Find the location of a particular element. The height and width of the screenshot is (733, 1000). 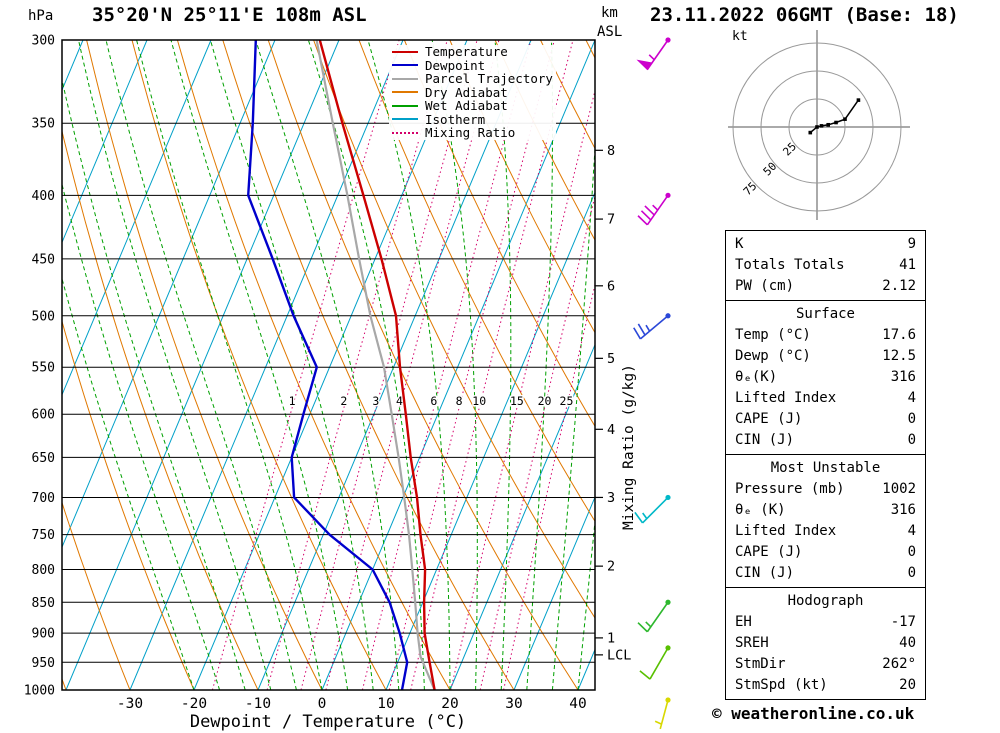

table-row: Dewp (°C) 12.5 is located at coordinates (825, 356).